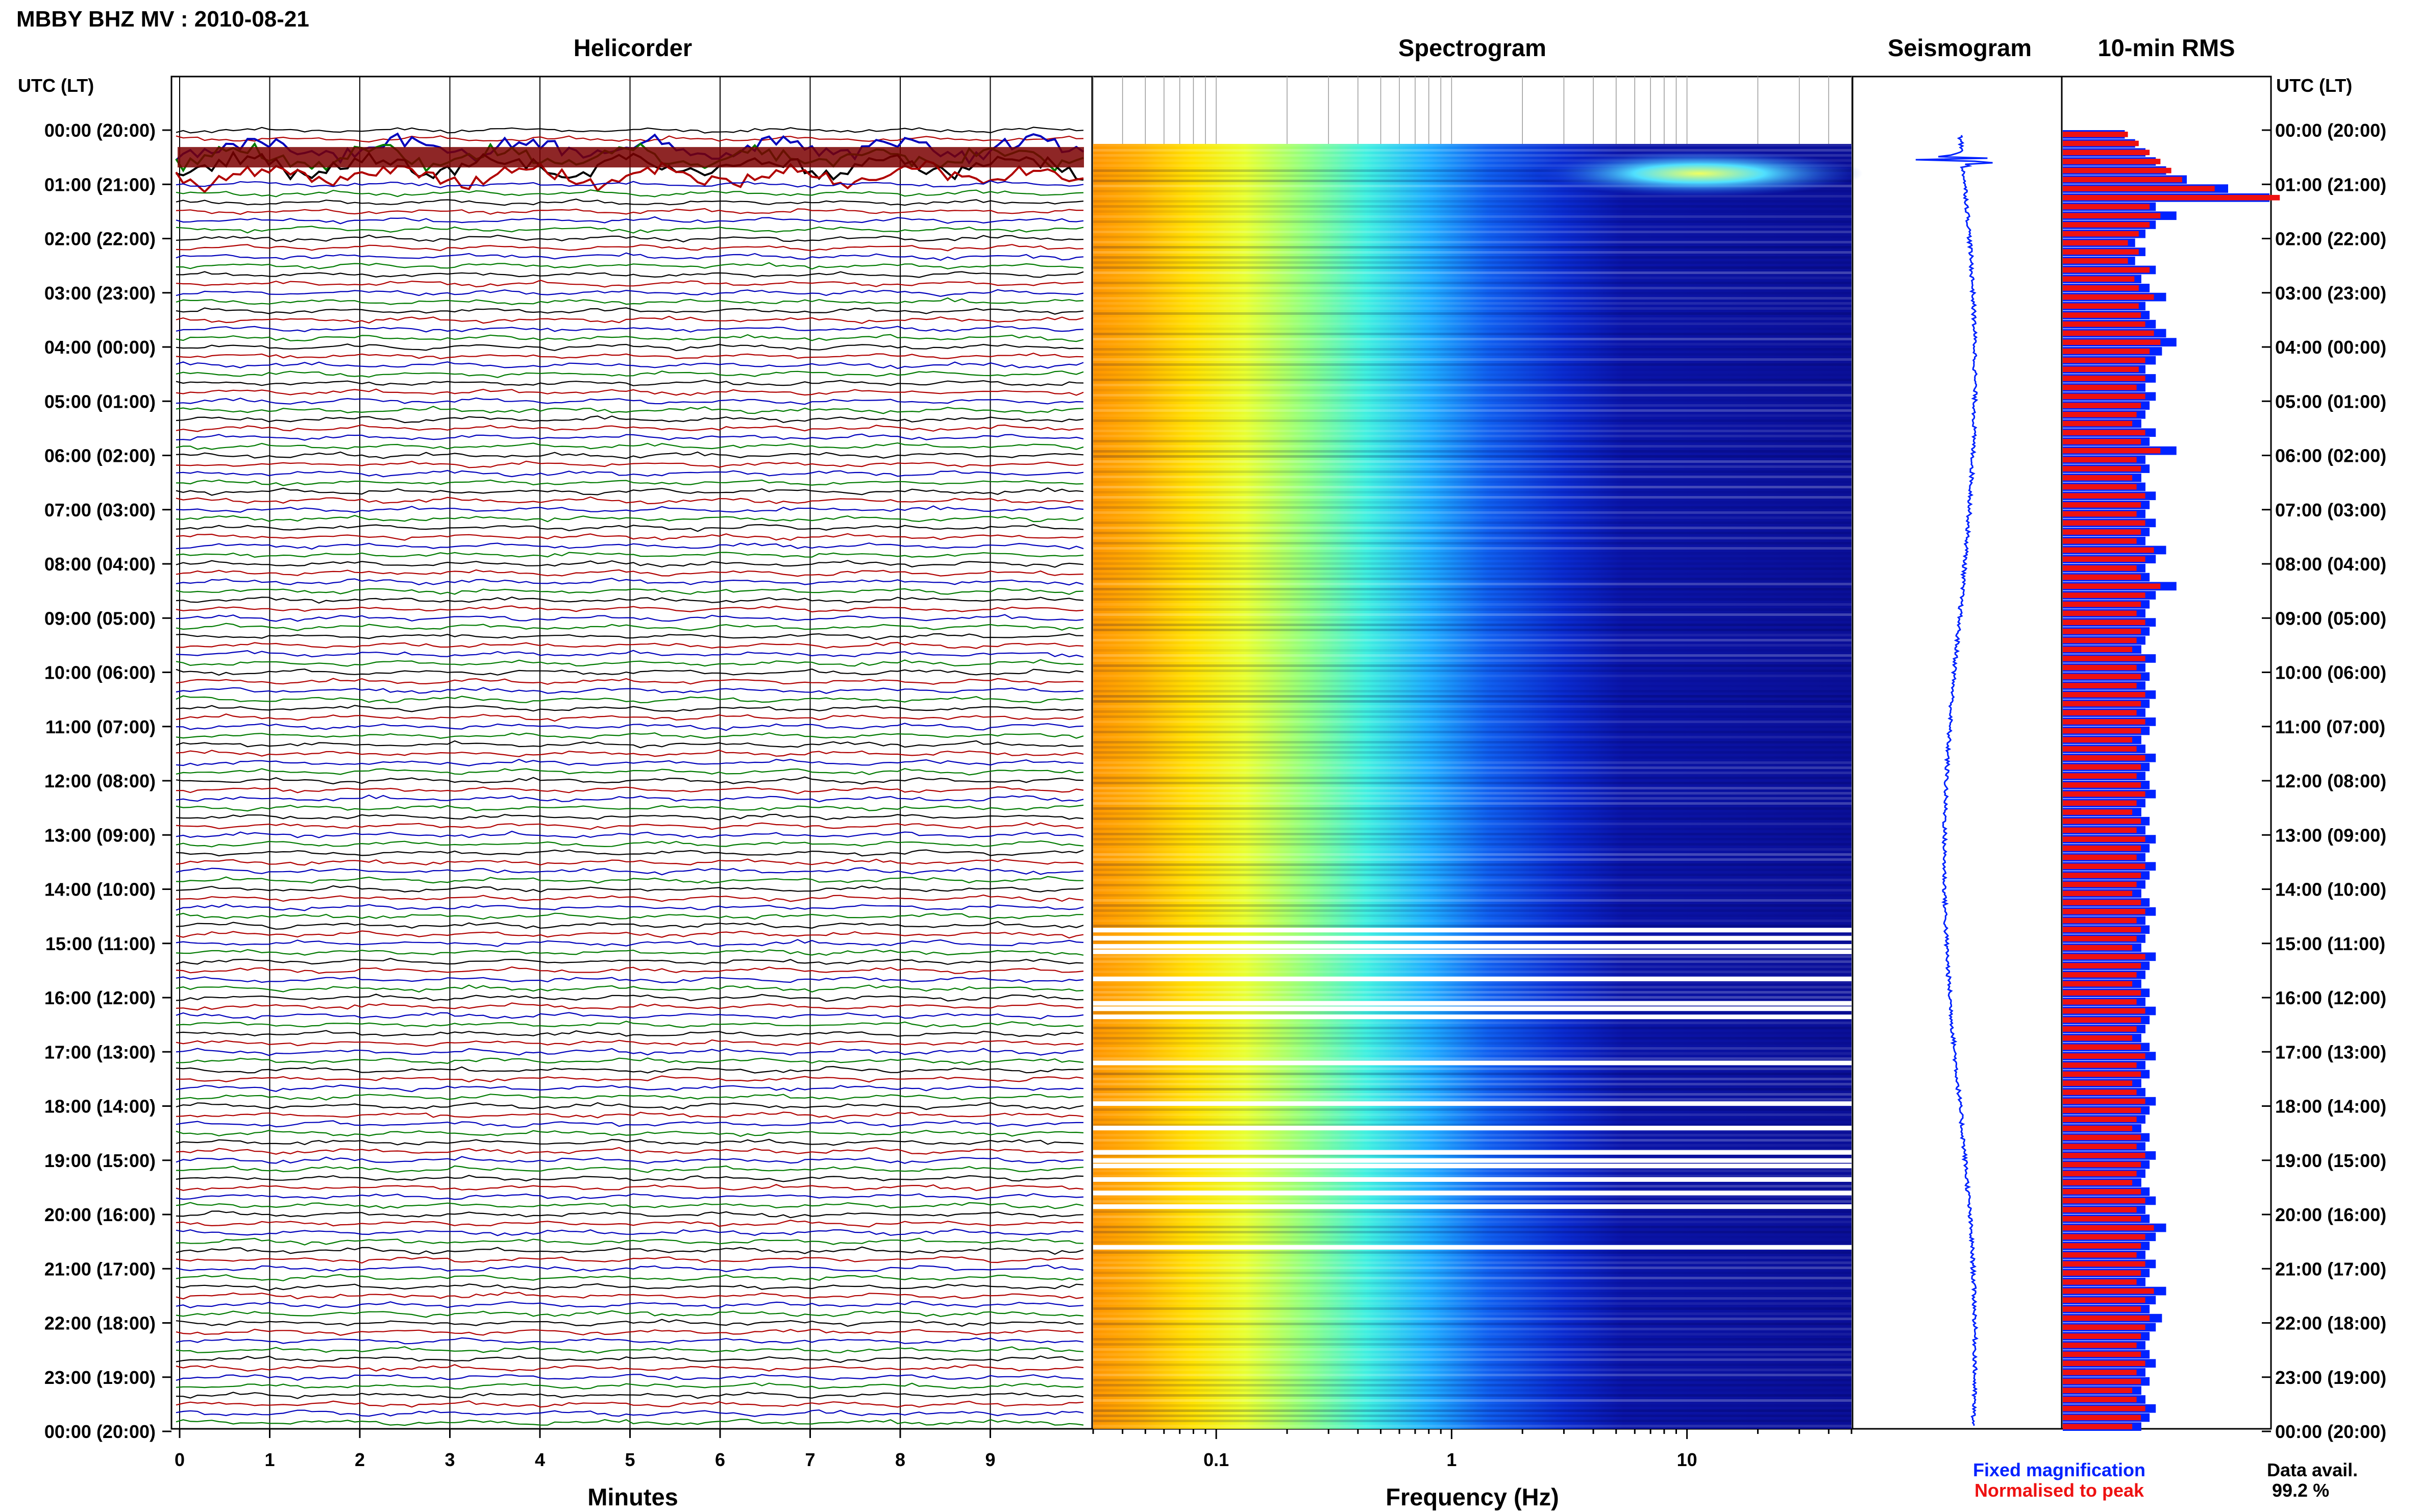 Image resolution: width=2419 pixels, height=1512 pixels. I want to click on rms-bars, so click(2171, 780).